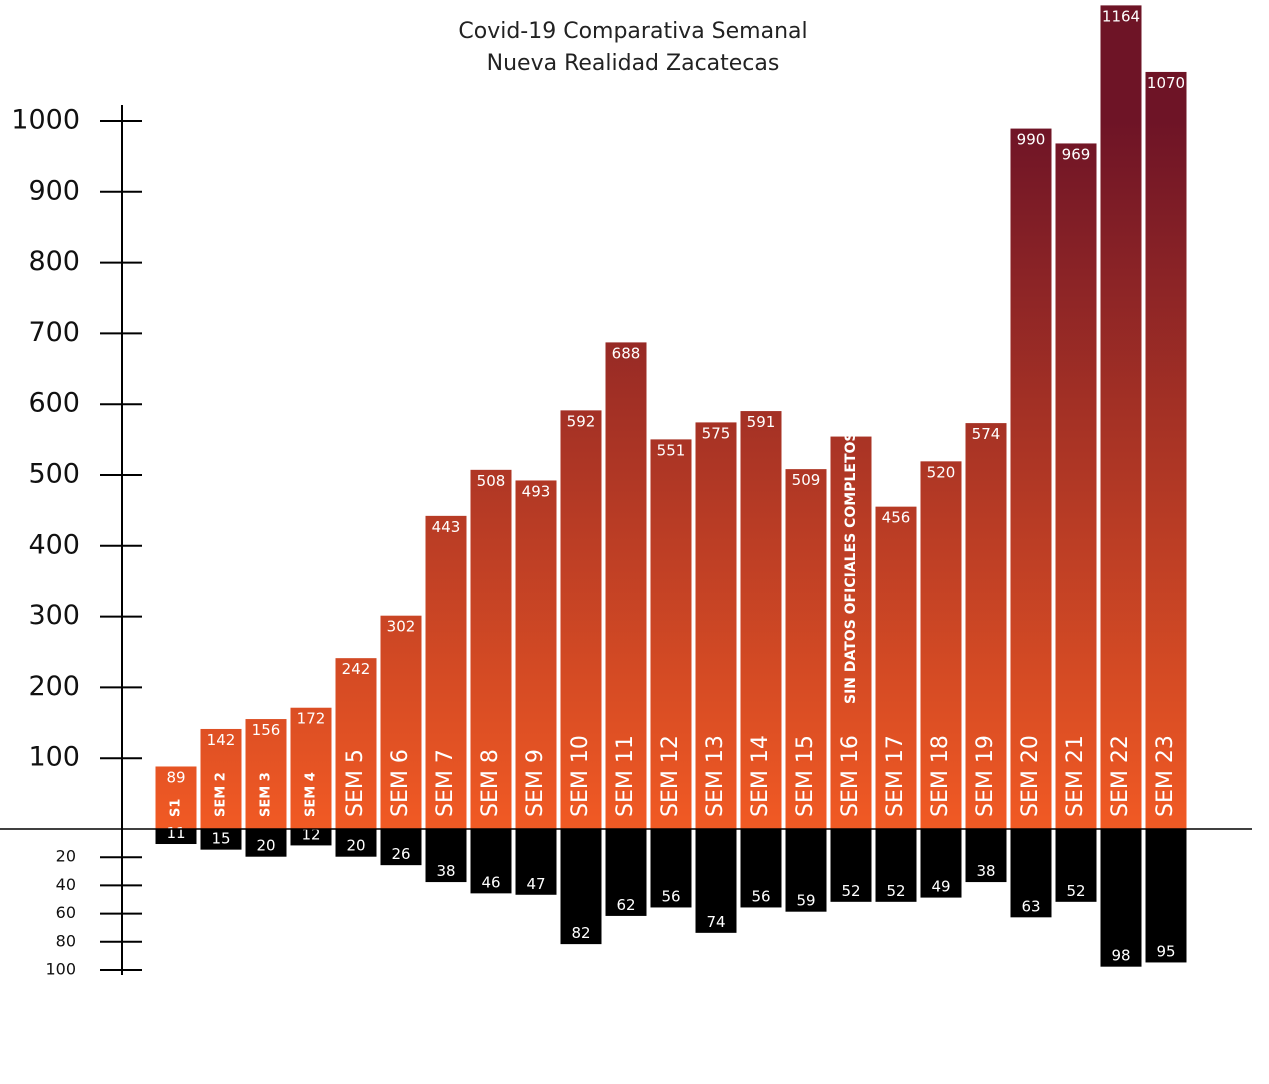 The image size is (1269, 1084). I want to click on value-label-lower: 15, so click(220, 839).